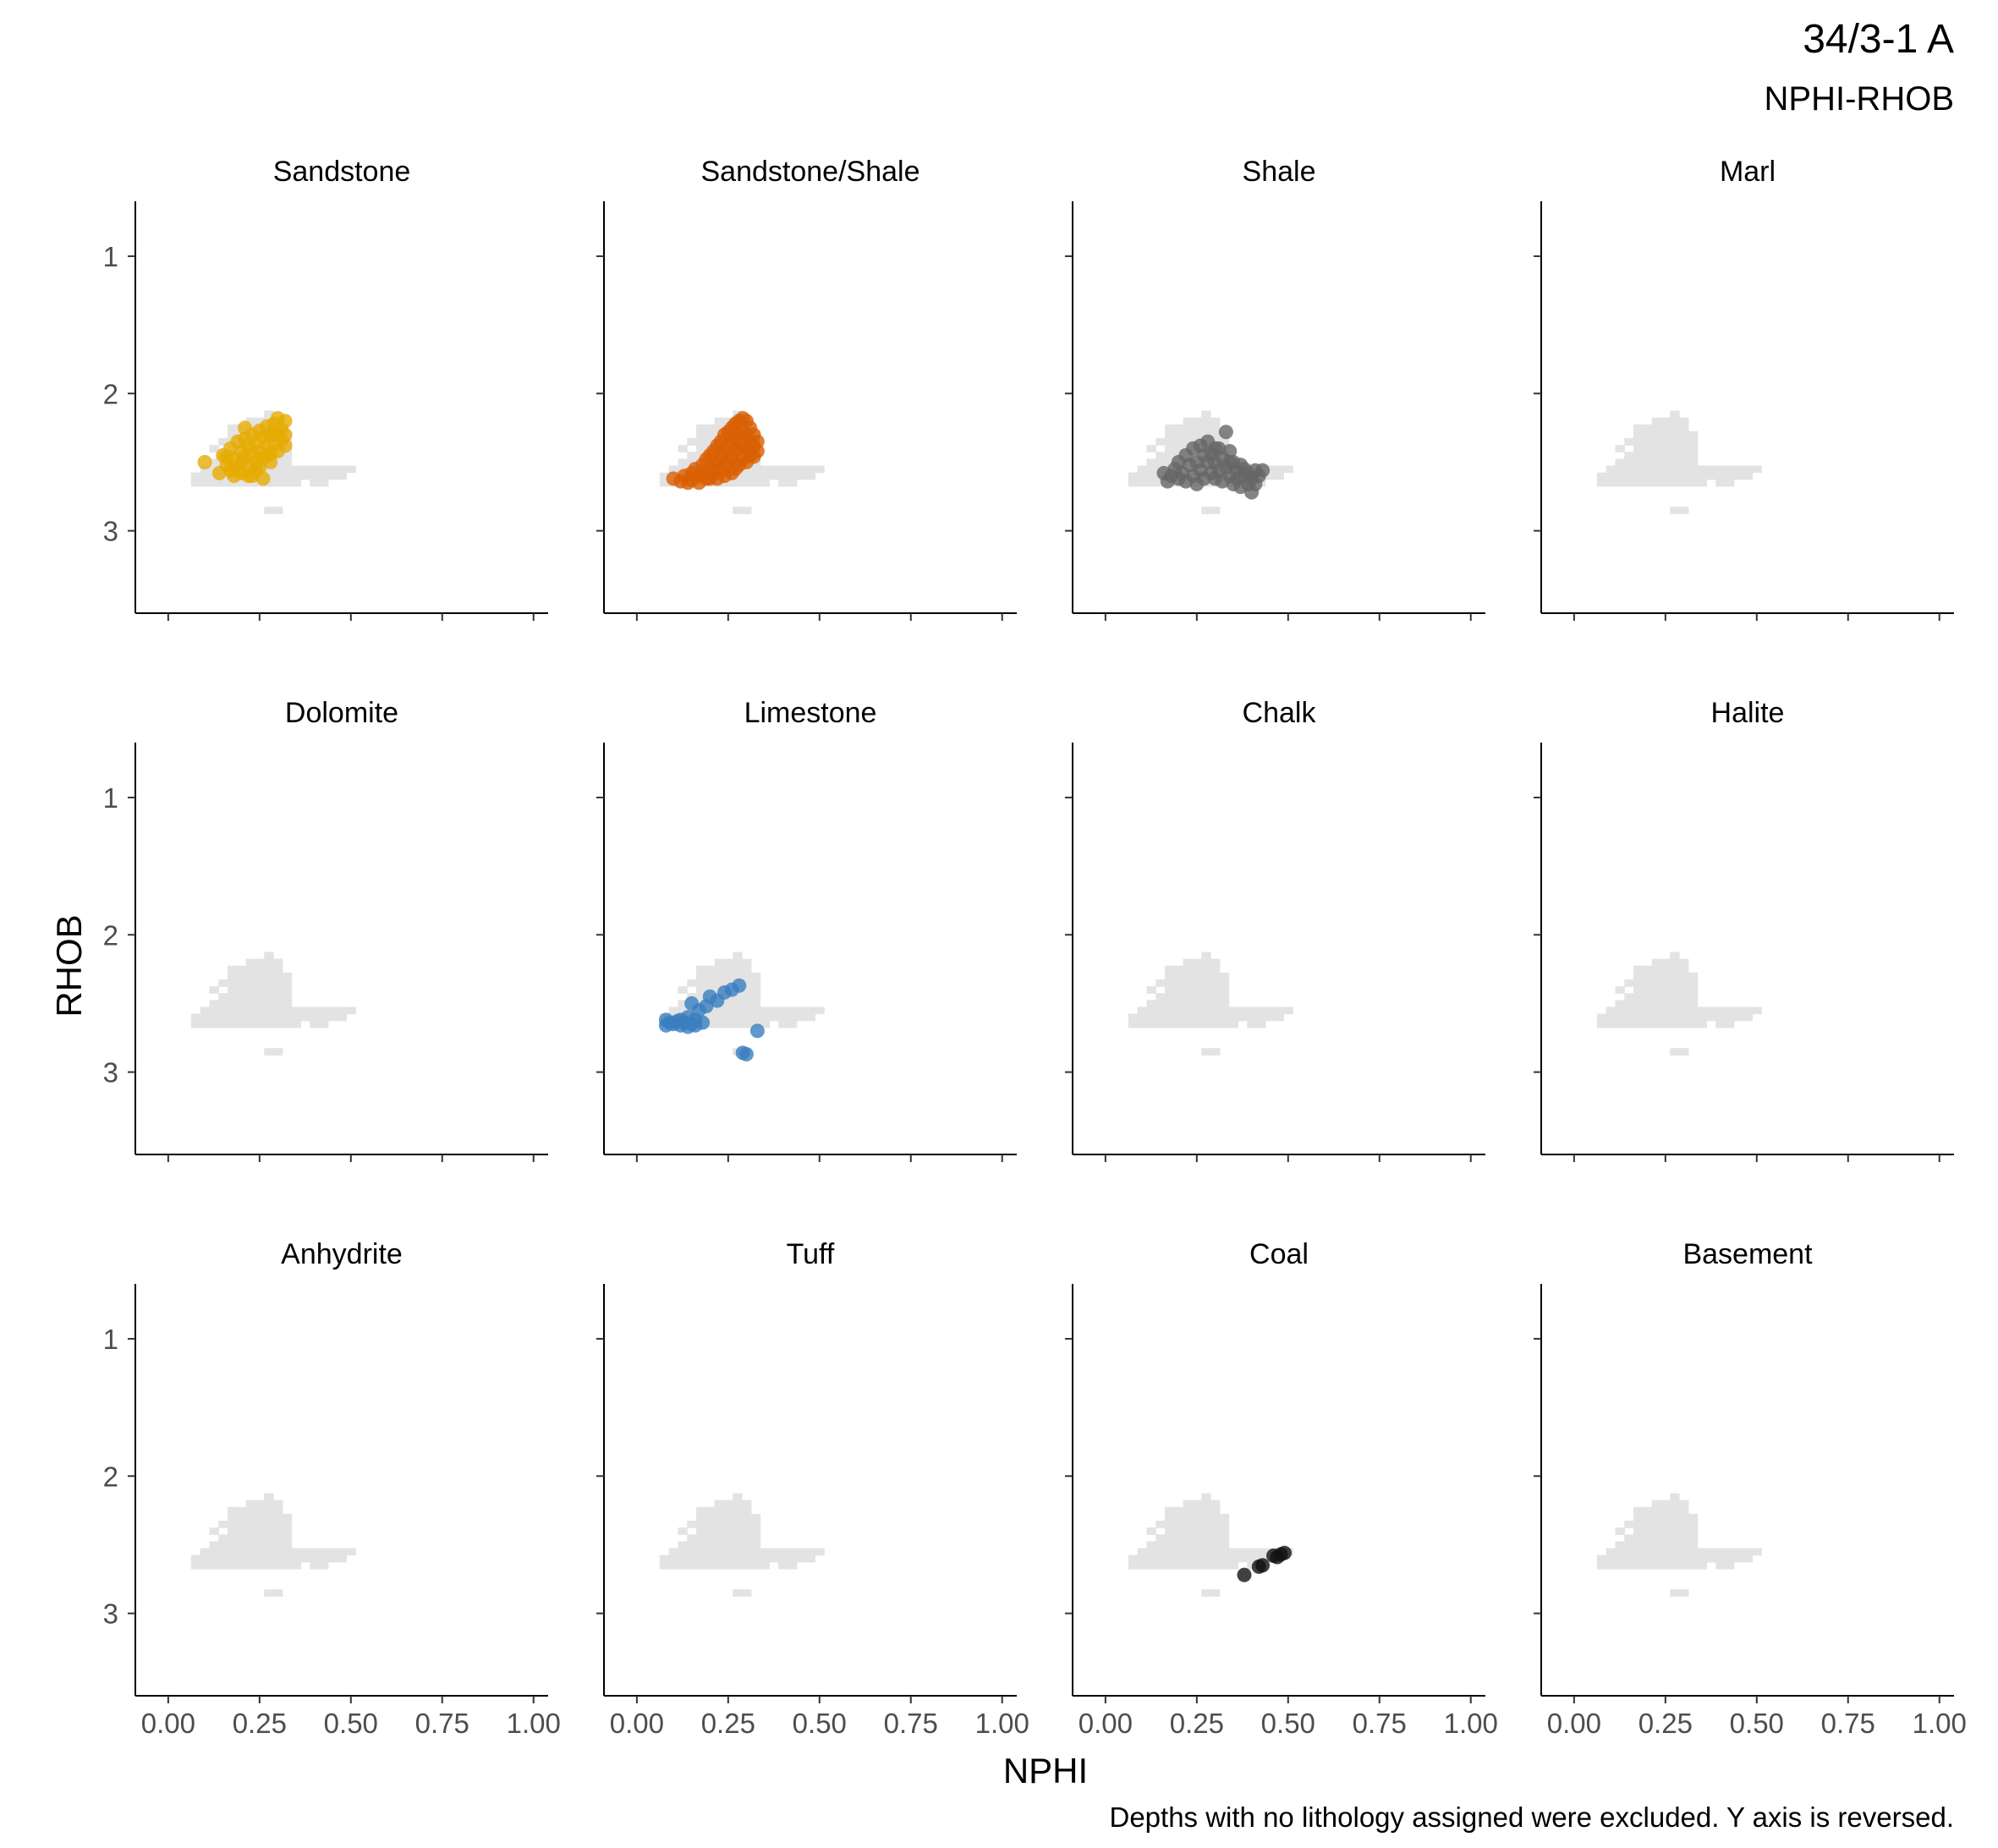  I want to click on chart-subtitle: NPHI-RHOB, so click(1859, 99).